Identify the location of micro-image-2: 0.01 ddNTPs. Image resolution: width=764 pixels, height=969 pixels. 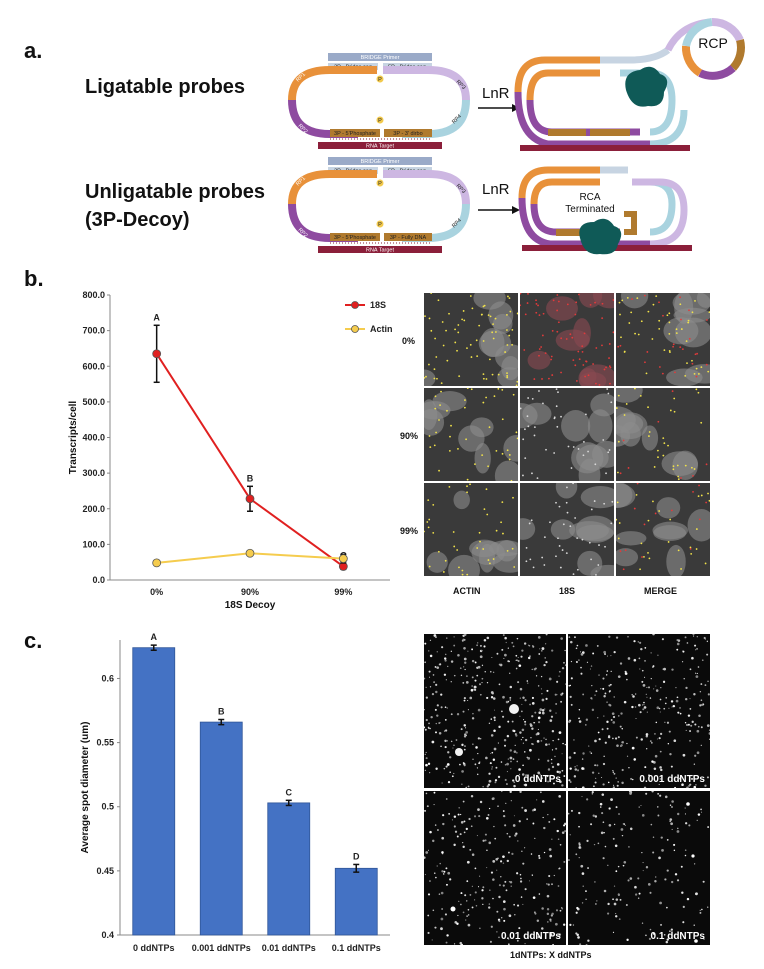
(495, 868).